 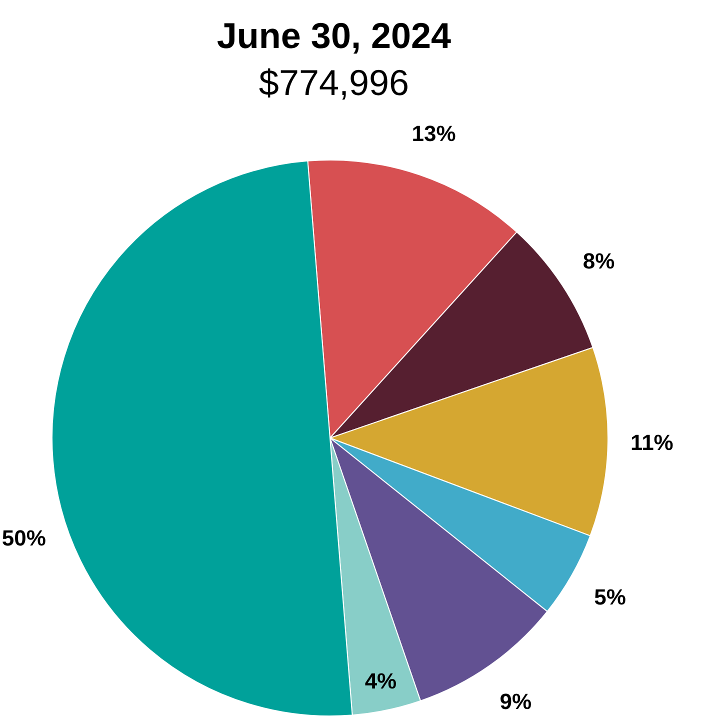 What do you see at coordinates (652, 443) in the screenshot?
I see `data-label: 11%` at bounding box center [652, 443].